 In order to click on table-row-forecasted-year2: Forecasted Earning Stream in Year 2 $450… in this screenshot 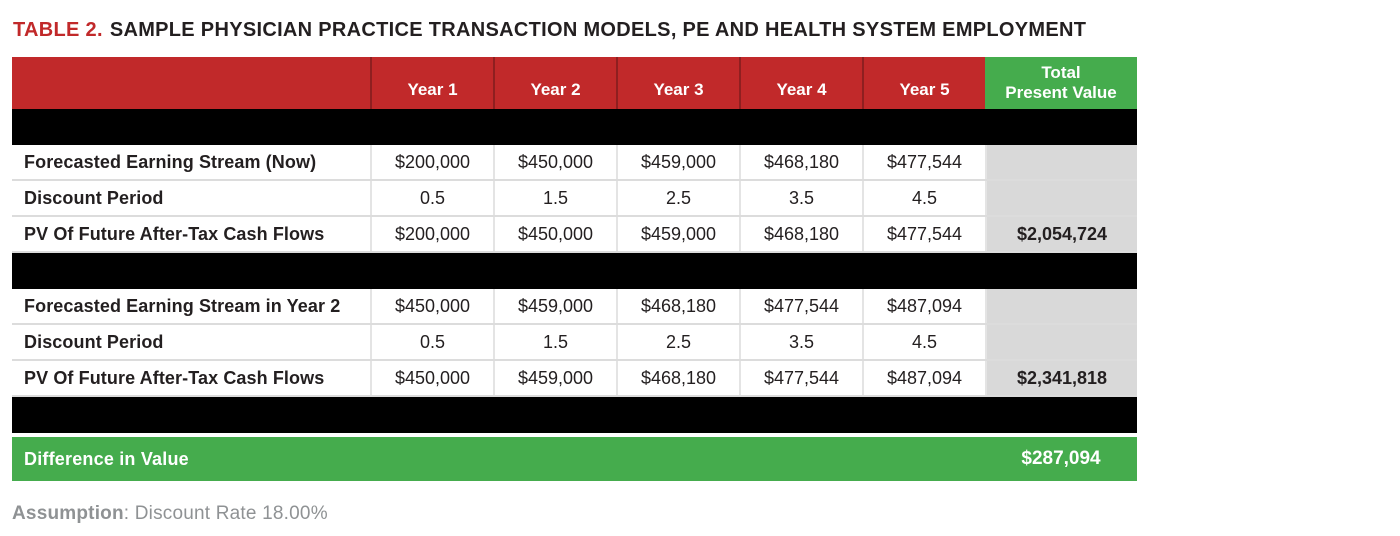, I will do `click(574, 307)`.